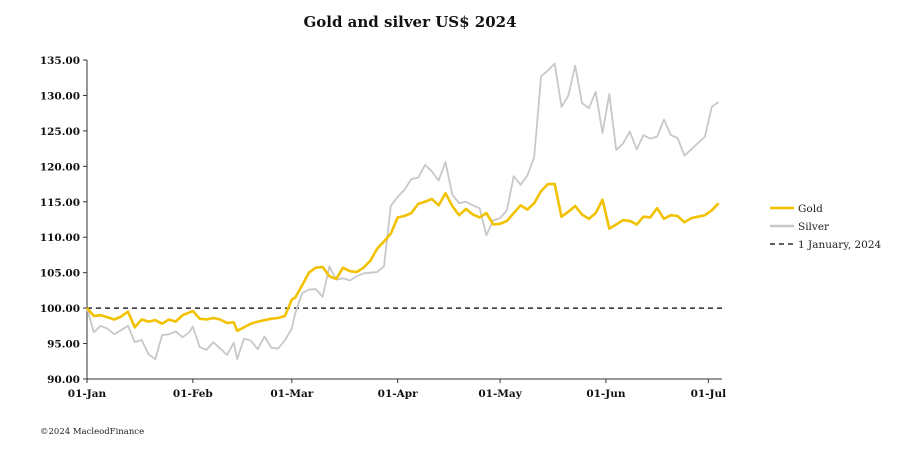  What do you see at coordinates (840, 245) in the screenshot?
I see `legend-label: 1 January, 2024` at bounding box center [840, 245].